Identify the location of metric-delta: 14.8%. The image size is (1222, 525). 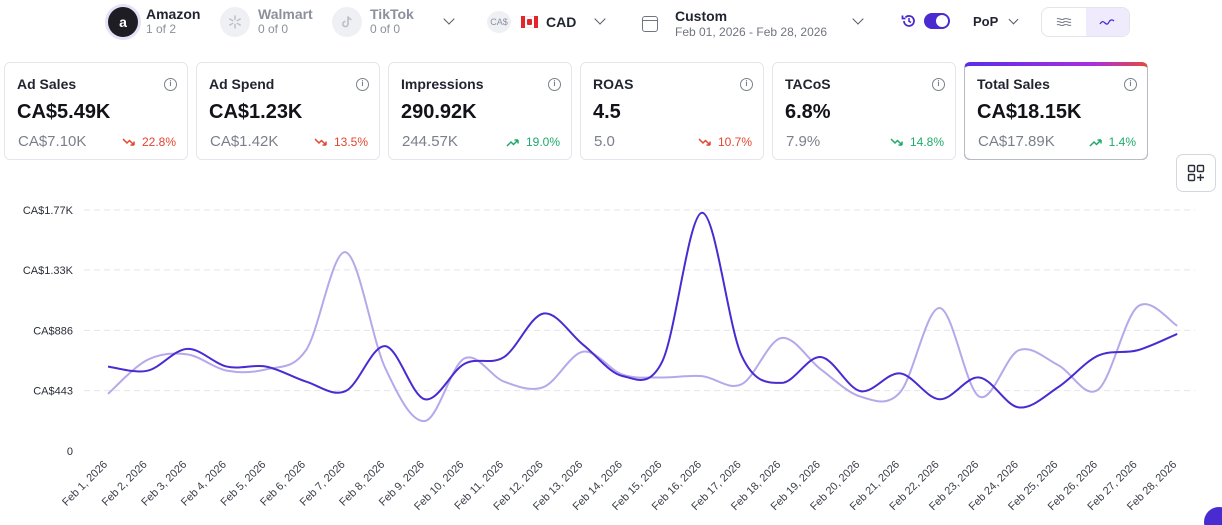
(917, 142).